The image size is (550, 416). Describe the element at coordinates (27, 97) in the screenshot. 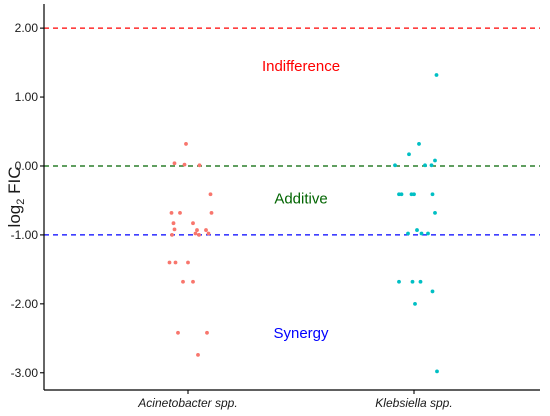

I see `y-tick-label-1: 1.00` at that location.